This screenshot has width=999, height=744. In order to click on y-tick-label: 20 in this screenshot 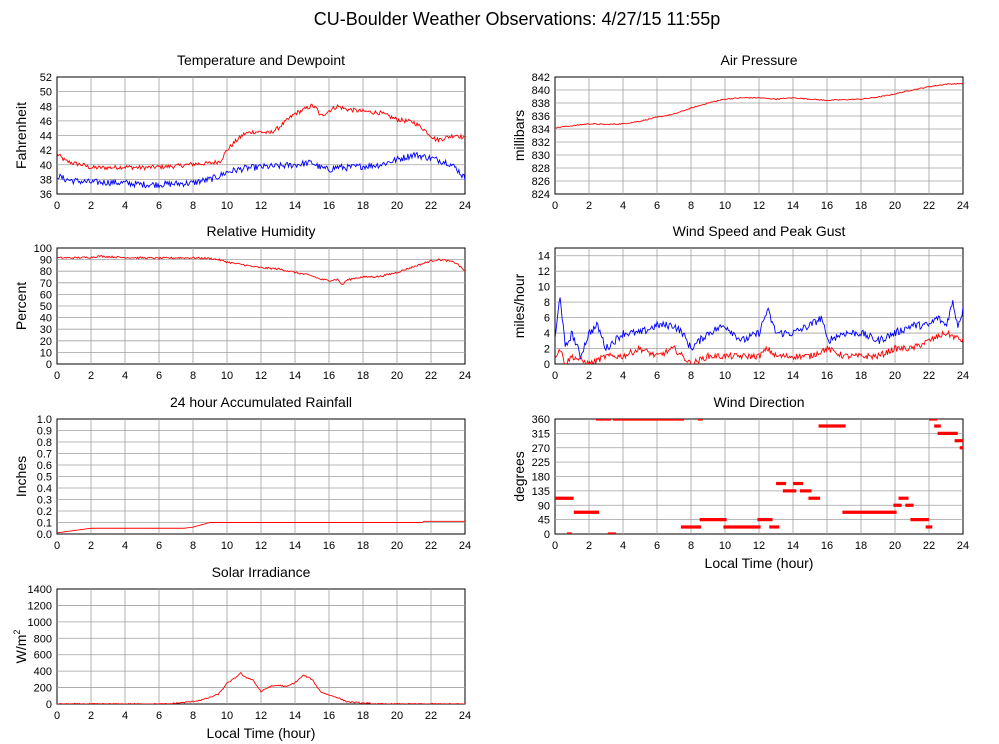, I will do `click(46, 342)`.